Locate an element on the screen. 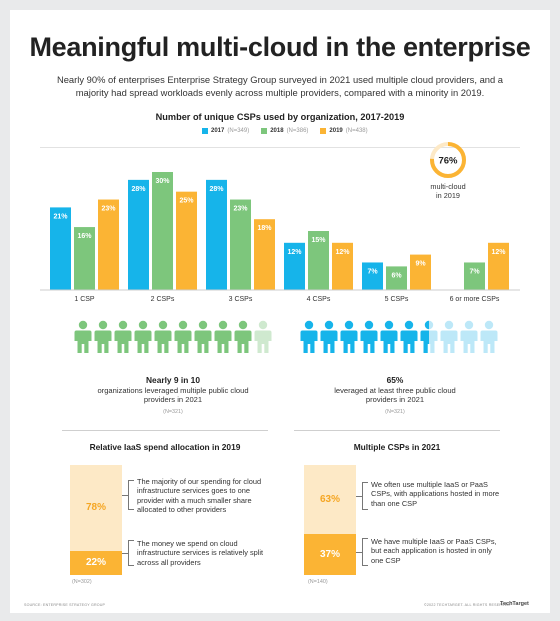 Image resolution: width=560 pixels, height=621 pixels. bar-label-2019-5: 12% is located at coordinates (498, 252).